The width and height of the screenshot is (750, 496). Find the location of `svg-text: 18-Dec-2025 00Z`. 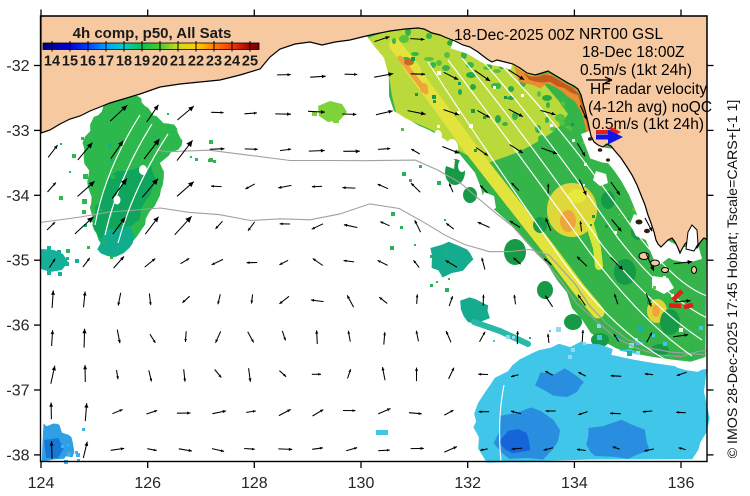

svg-text: 18-Dec-2025 00Z is located at coordinates (514, 35).